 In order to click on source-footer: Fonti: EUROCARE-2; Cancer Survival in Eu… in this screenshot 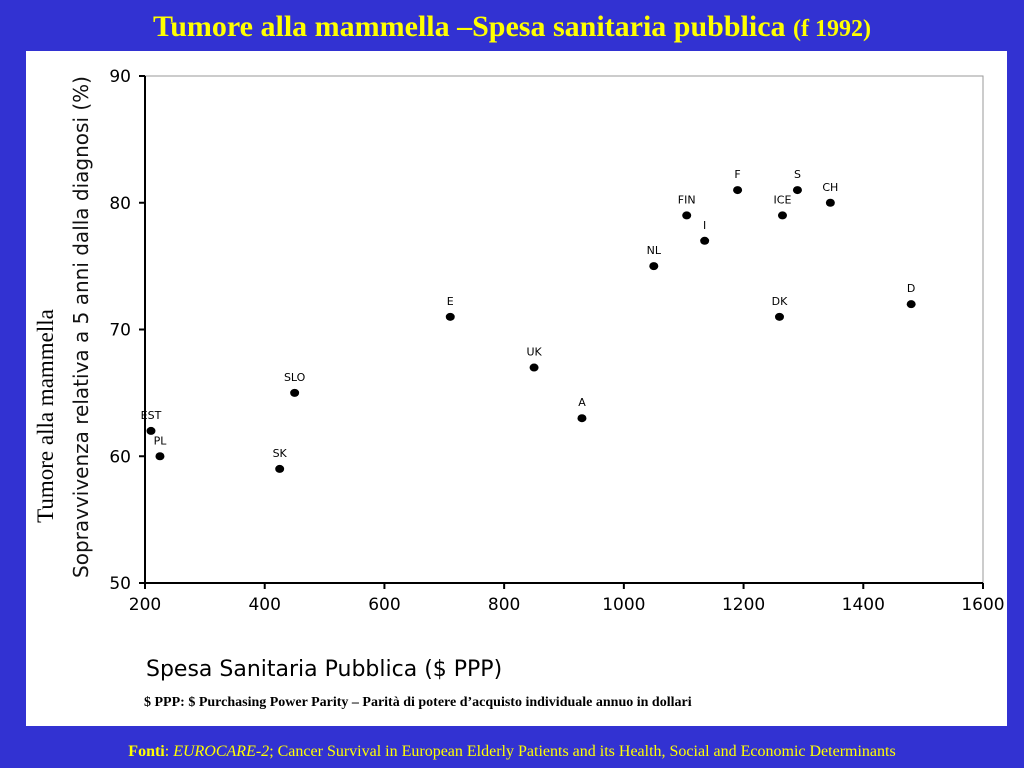, I will do `click(512, 752)`.